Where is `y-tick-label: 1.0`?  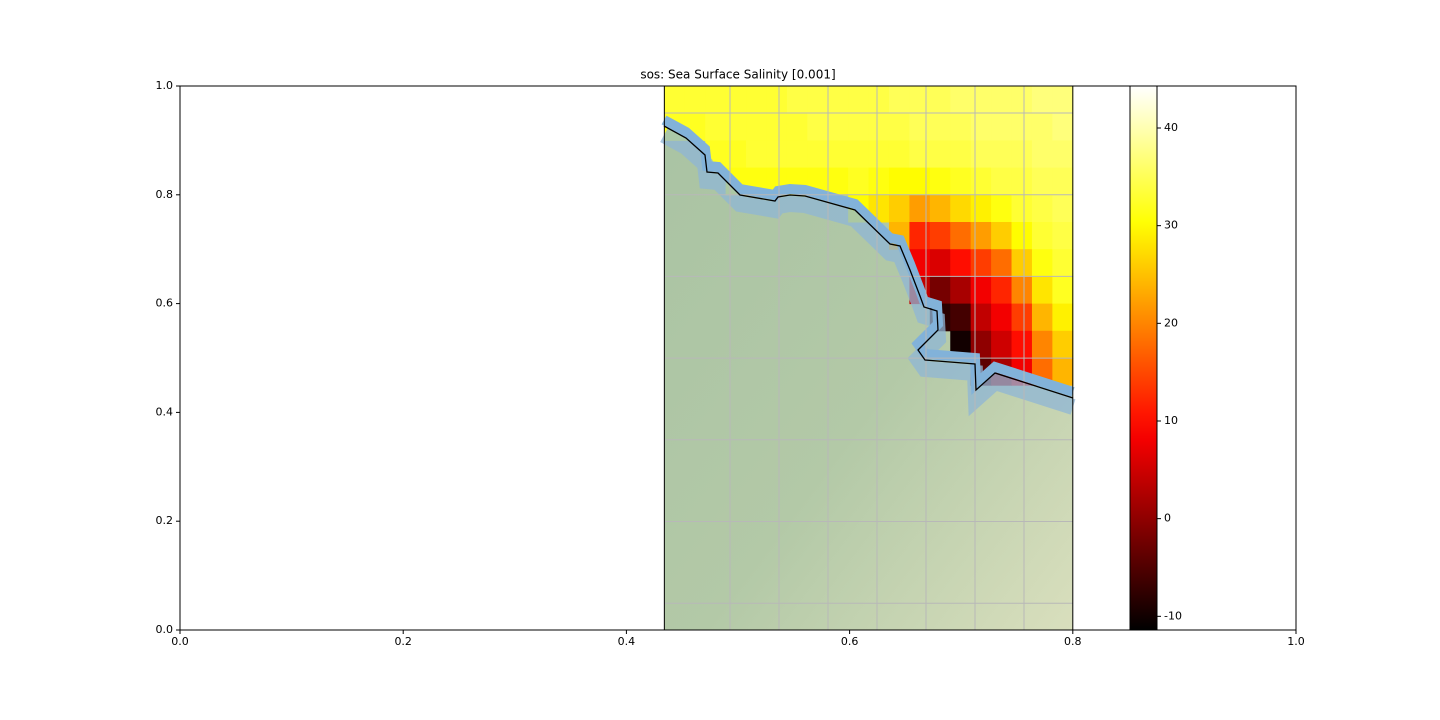
y-tick-label: 1.0 is located at coordinates (165, 85).